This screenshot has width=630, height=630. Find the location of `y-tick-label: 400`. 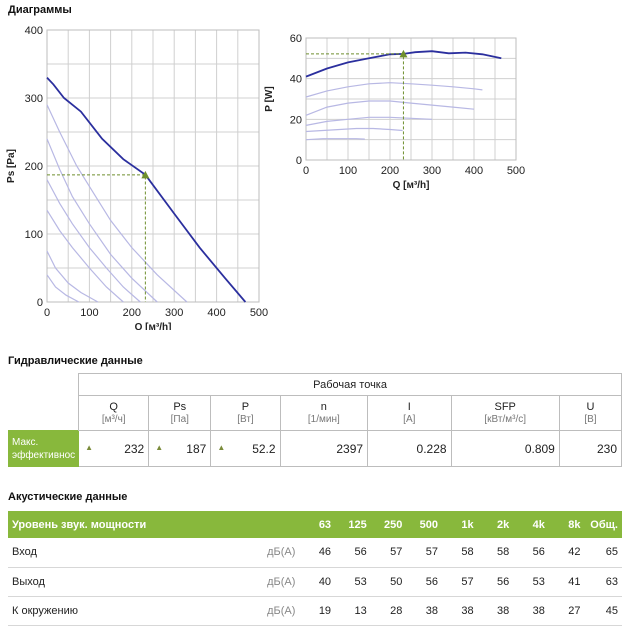

y-tick-label: 400 is located at coordinates (34, 31).